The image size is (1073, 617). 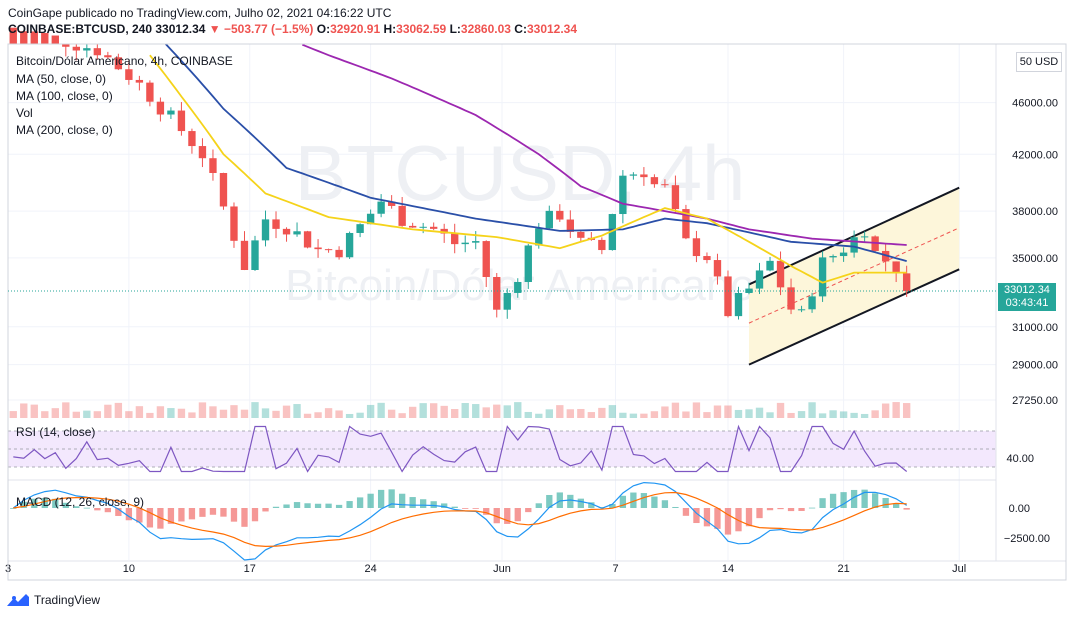 What do you see at coordinates (530, 521) in the screenshot?
I see `macd-pane: 0.00 −2500.00` at bounding box center [530, 521].